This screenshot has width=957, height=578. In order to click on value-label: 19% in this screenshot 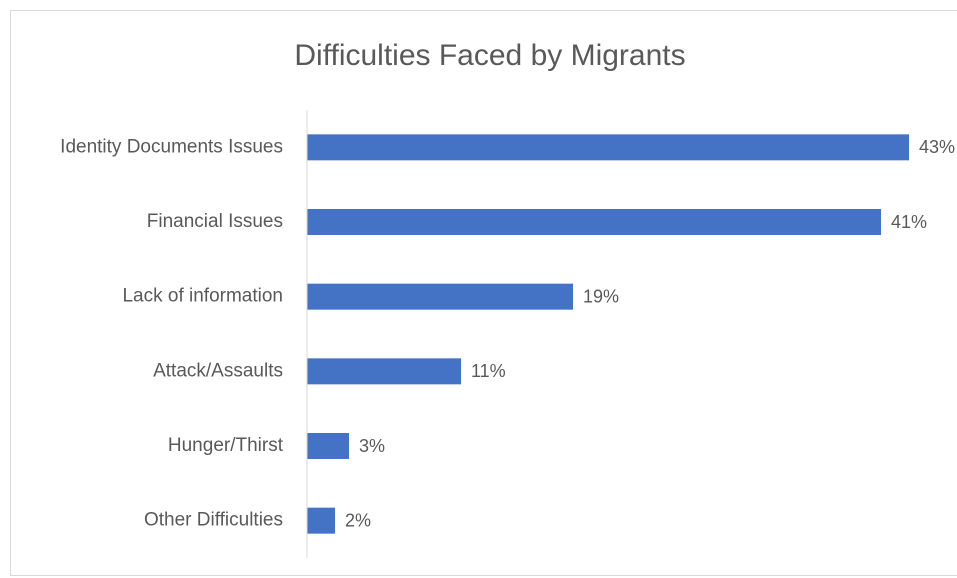, I will do `click(601, 296)`.